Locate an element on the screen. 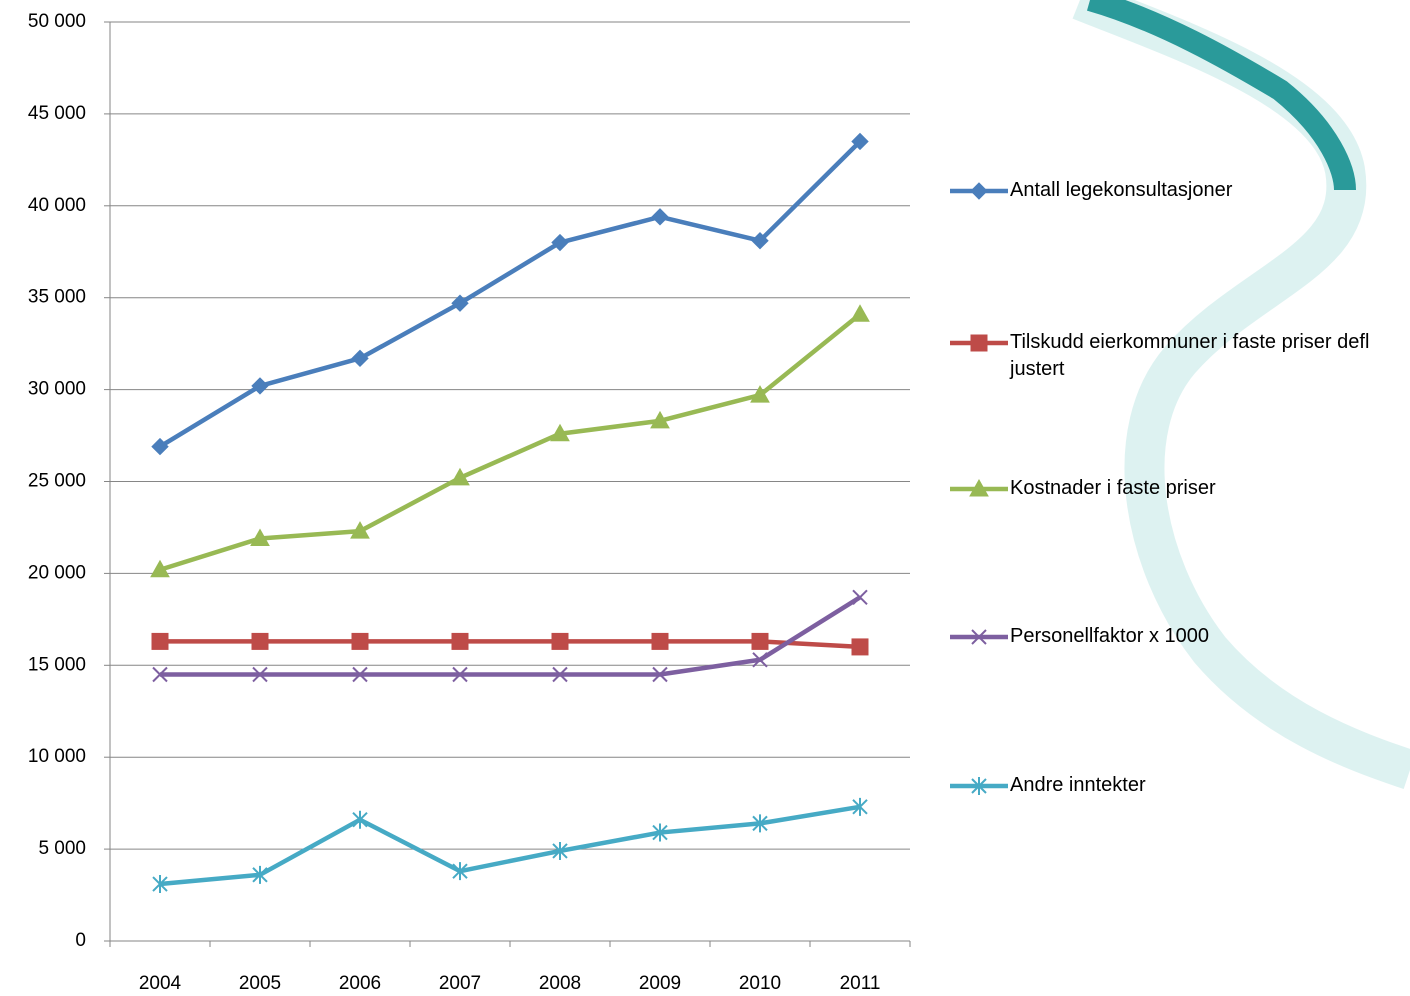  y-tick-label: 30 000 is located at coordinates (57, 389).